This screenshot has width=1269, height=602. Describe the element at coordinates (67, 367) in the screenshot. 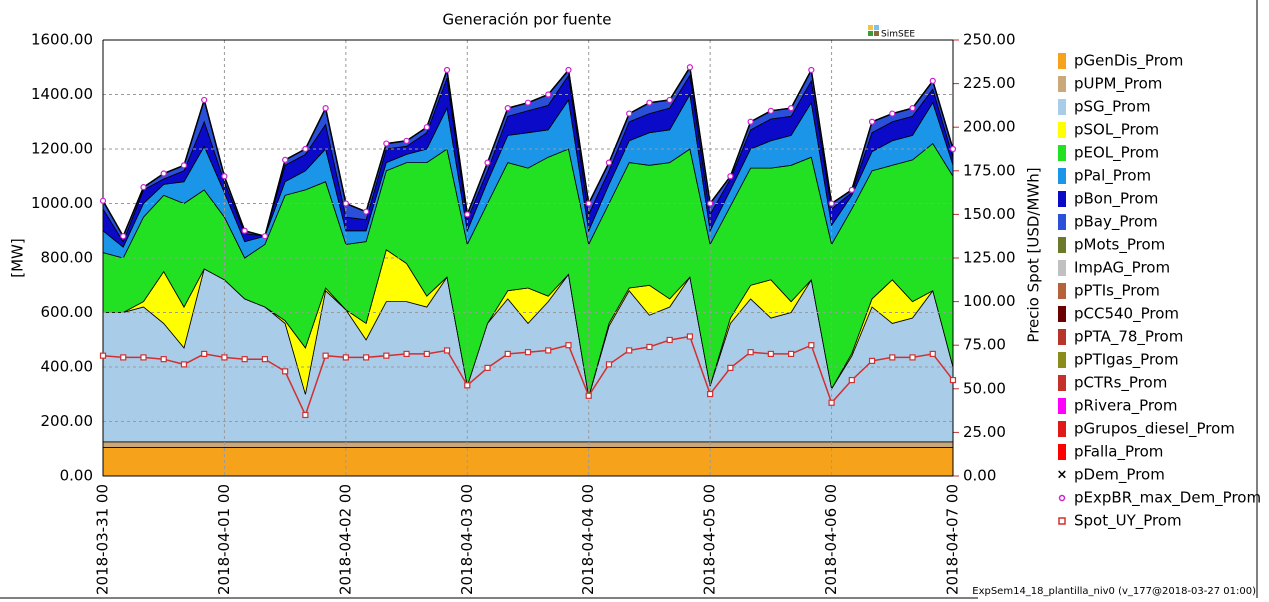

I see `y-tick-label: 400.00` at that location.